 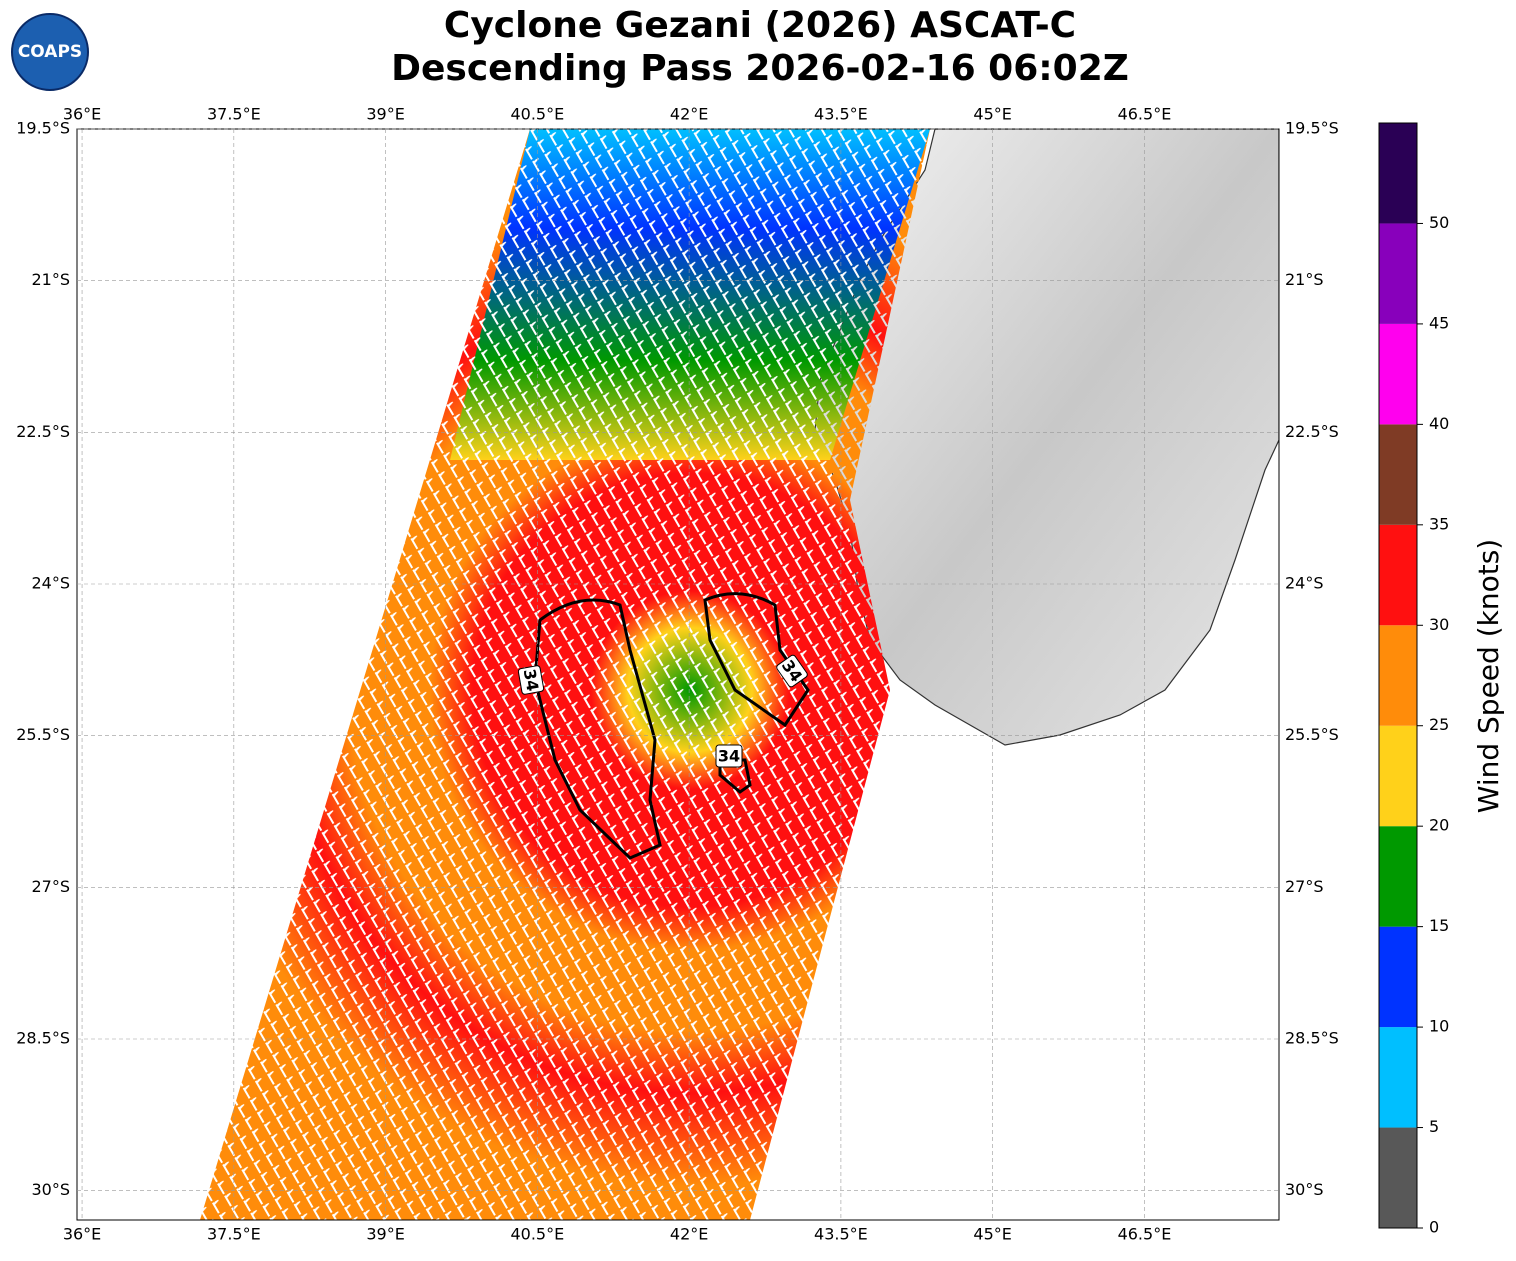 I want to click on colorbar-tick-label: 0, so click(x=1434, y=1227).